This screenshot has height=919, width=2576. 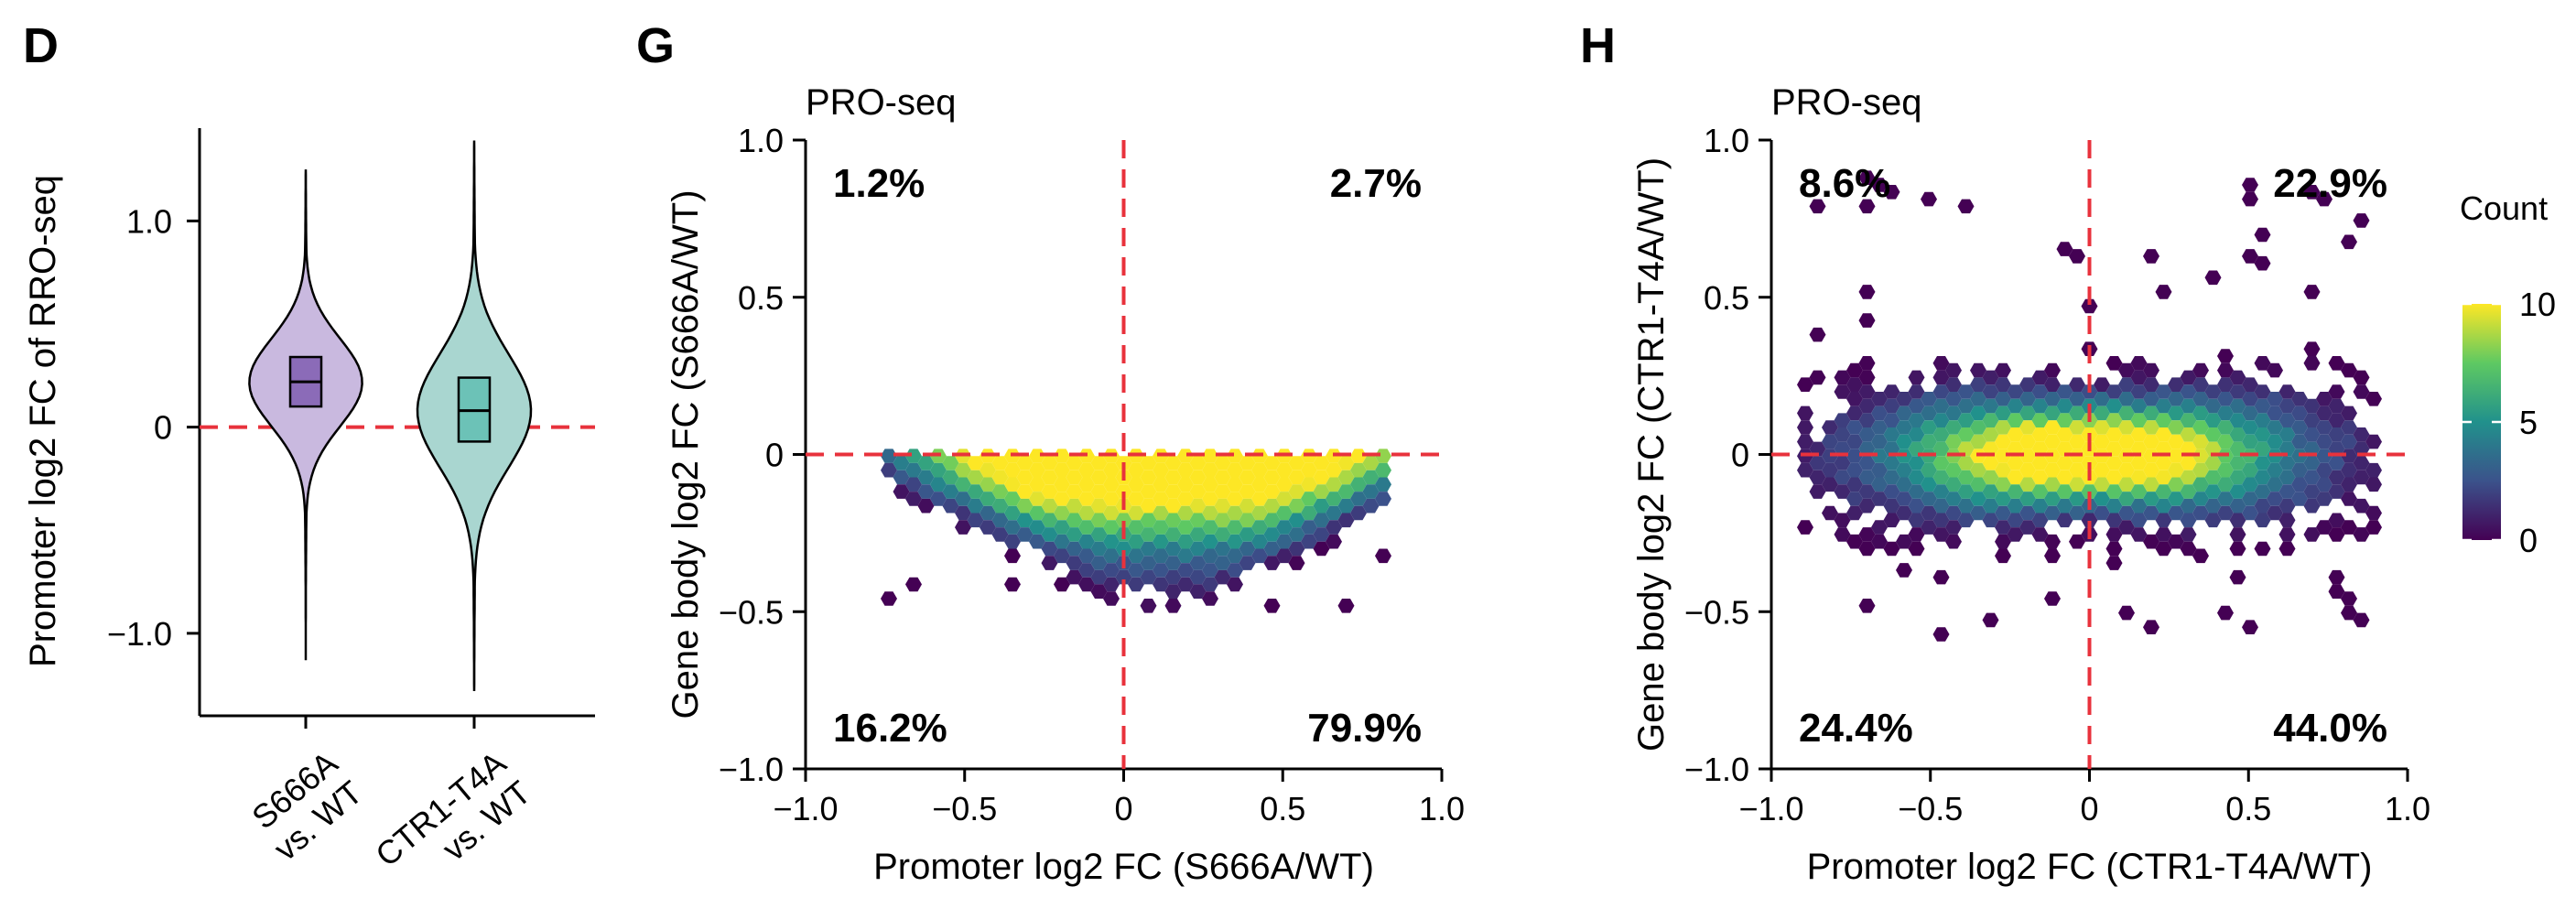 I want to click on legend-title: Count, so click(x=2504, y=208).